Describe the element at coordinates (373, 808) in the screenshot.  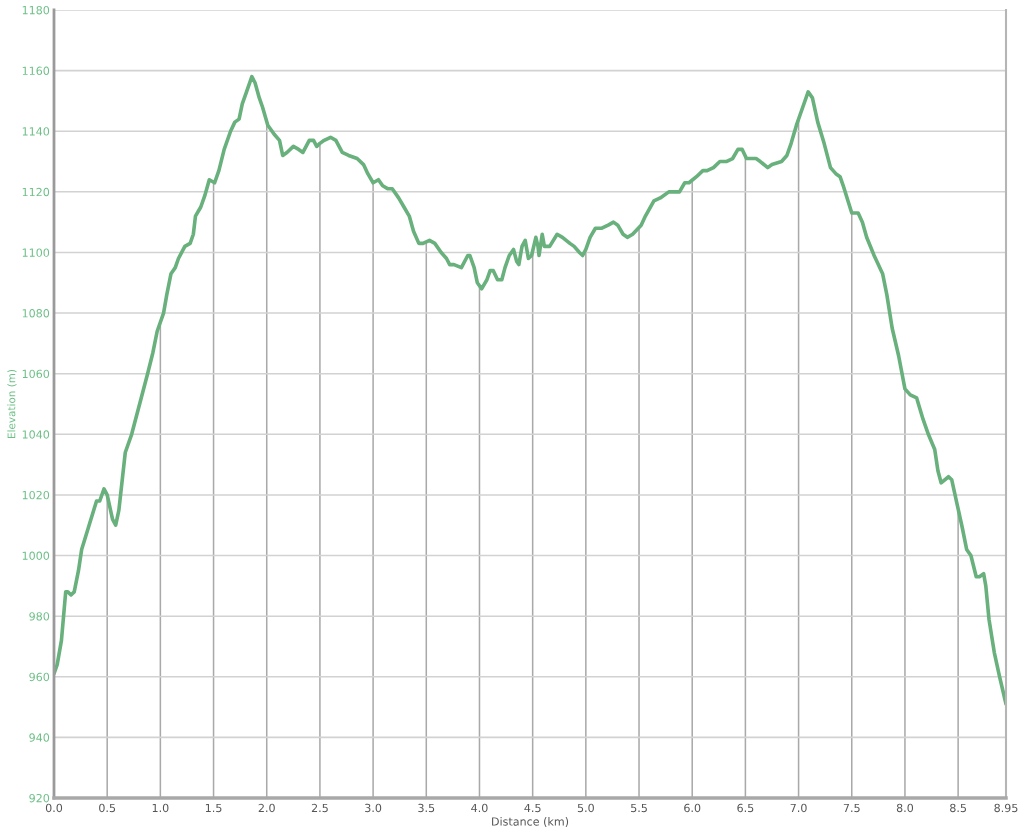
I see `x-tick-label: 3.0` at that location.